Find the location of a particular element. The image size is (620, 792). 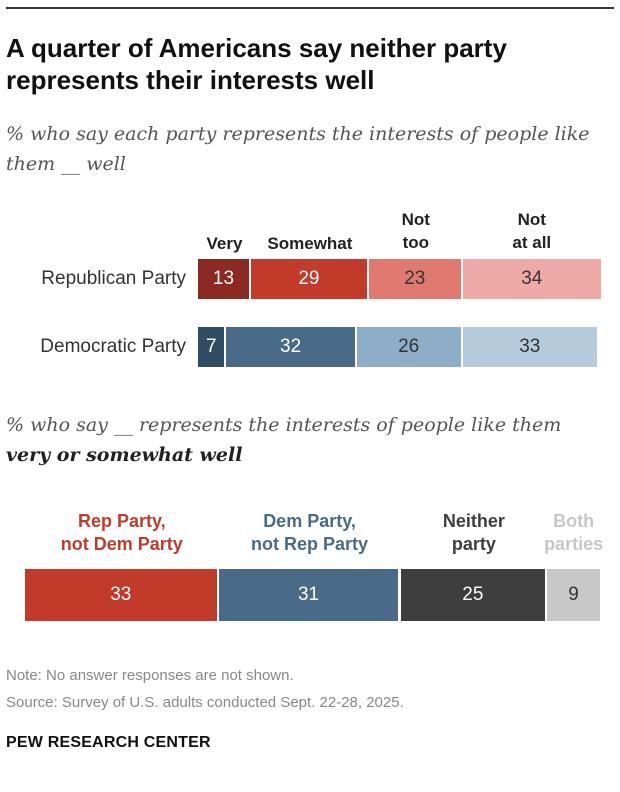

legend-rep-party-not-dem-party: Rep Party, not Dem Party is located at coordinates (121, 532).